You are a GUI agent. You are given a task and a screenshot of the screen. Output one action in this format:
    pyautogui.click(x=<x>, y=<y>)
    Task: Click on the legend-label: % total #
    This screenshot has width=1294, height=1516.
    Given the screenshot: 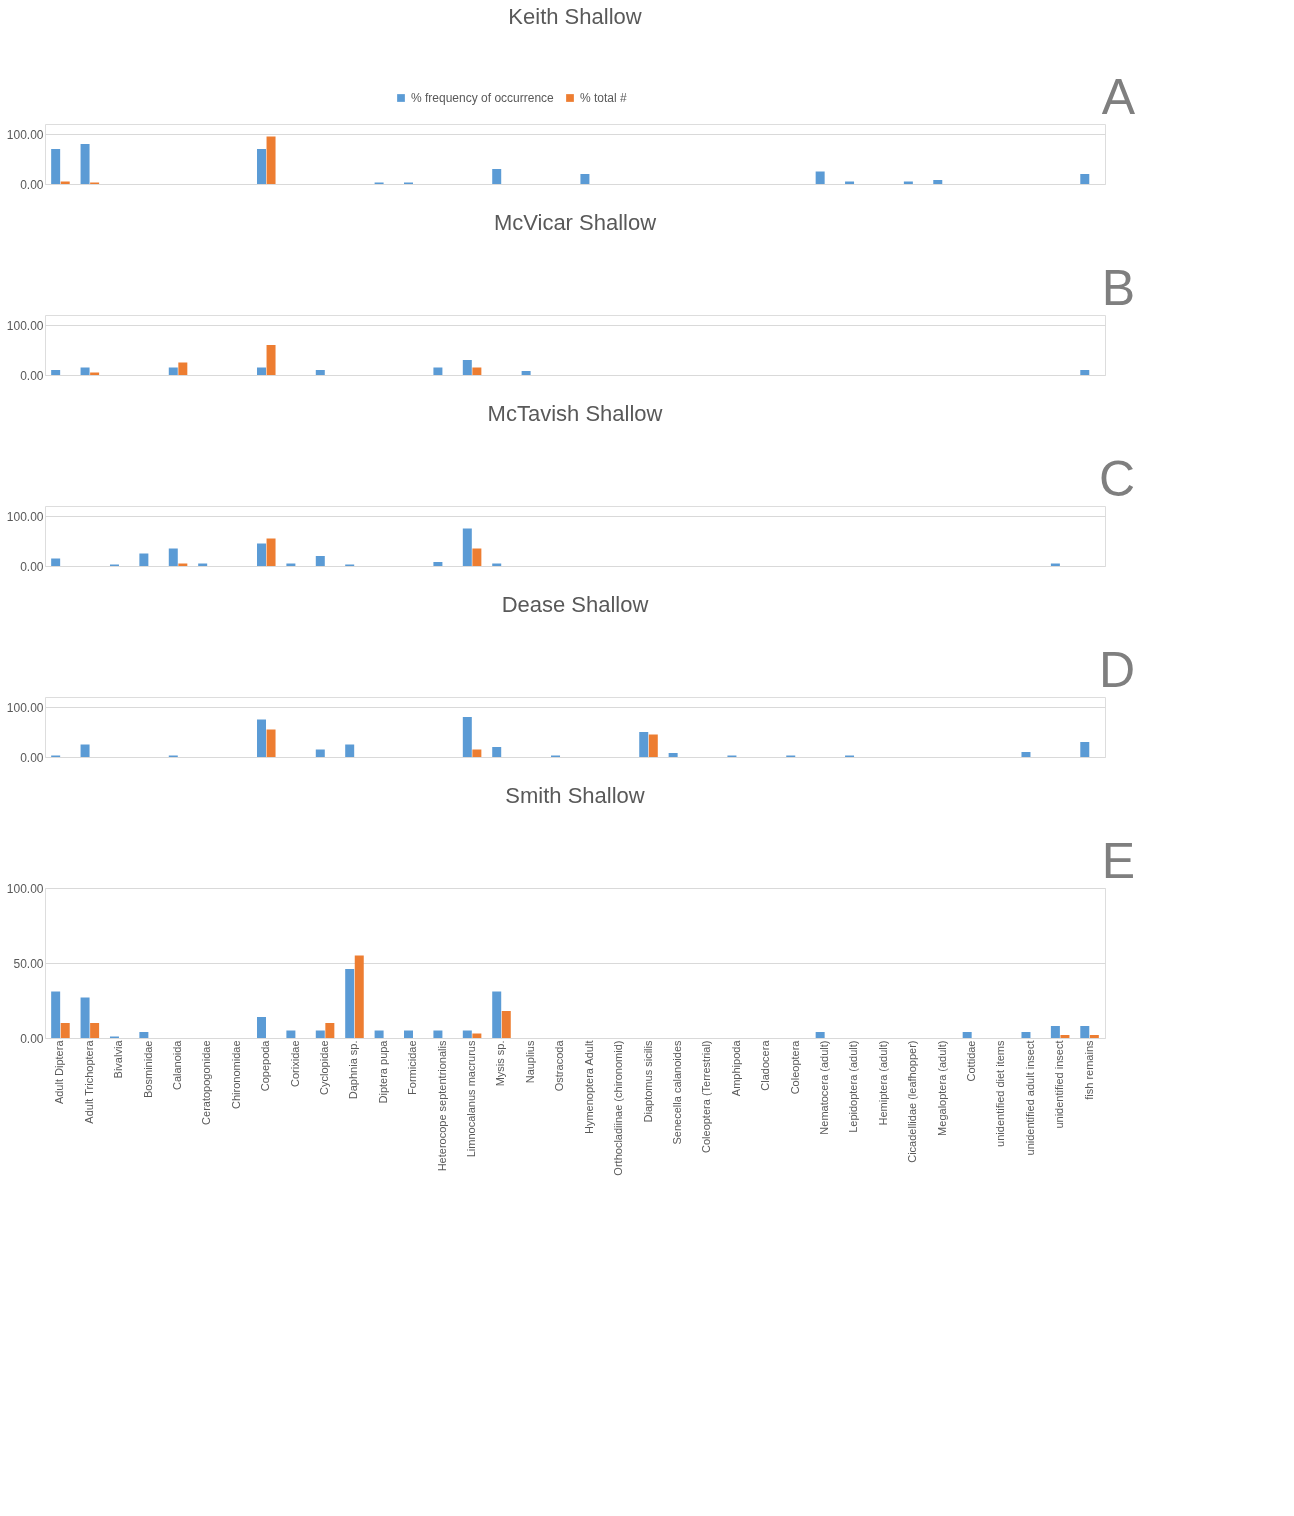 What is the action you would take?
    pyautogui.click(x=604, y=98)
    